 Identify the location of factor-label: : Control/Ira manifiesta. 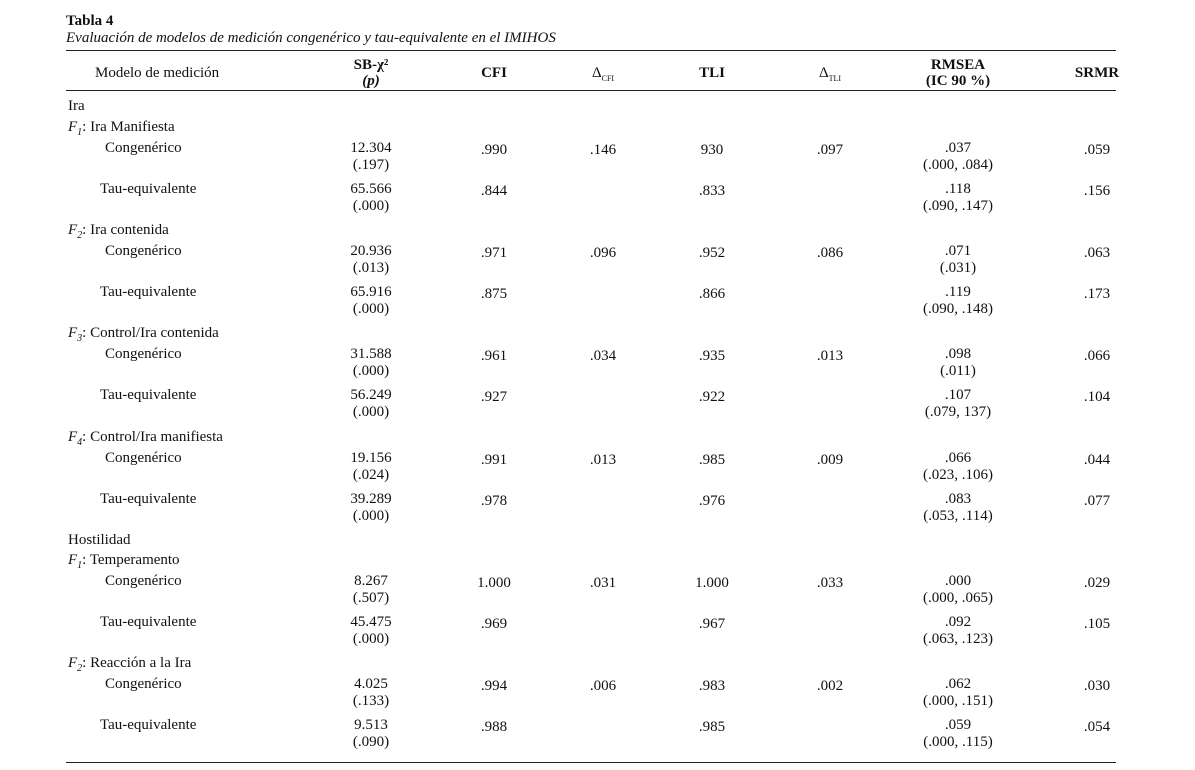
(152, 437).